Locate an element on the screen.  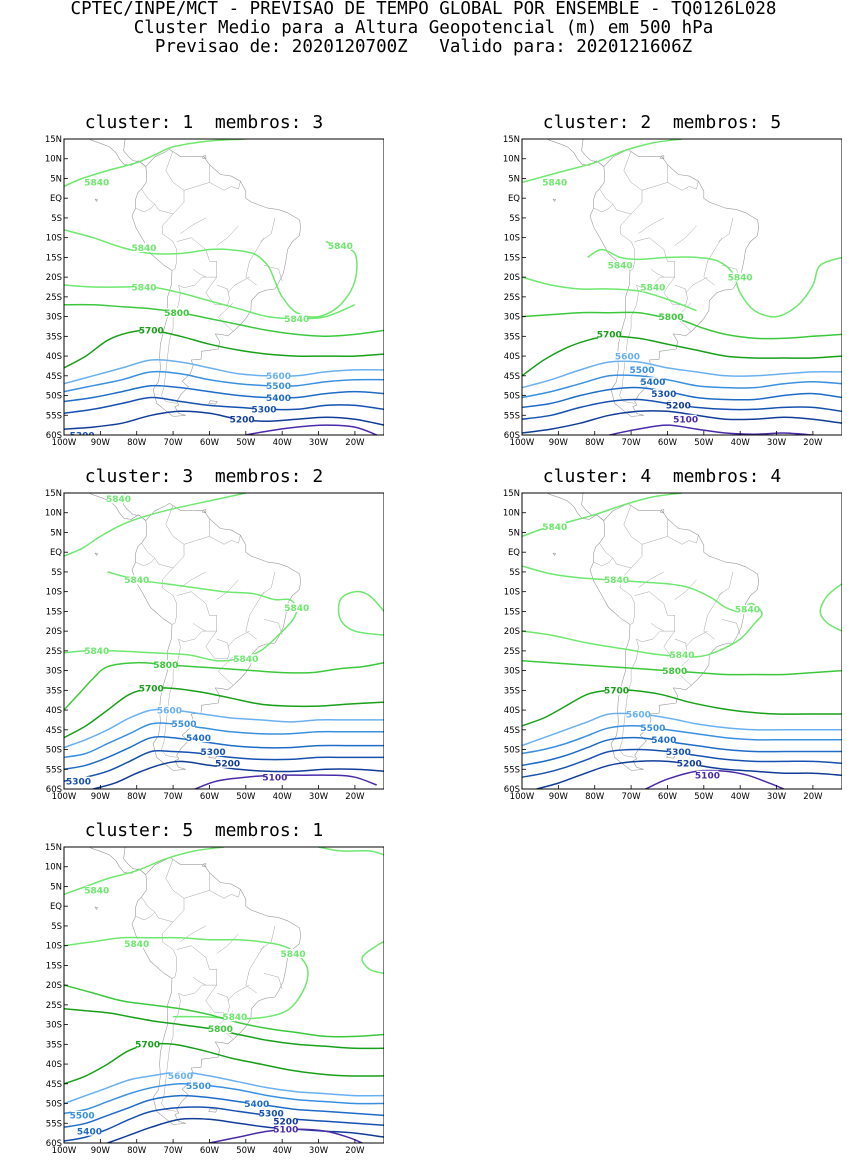
contour-label: 5600 is located at coordinates (627, 357).